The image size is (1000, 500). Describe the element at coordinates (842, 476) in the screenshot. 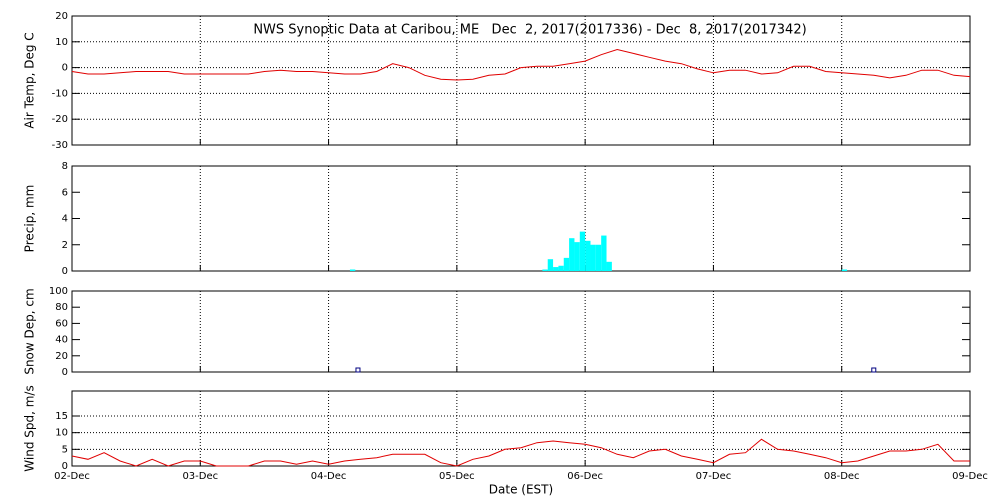

I see `x-tick-label: 08-Dec` at that location.